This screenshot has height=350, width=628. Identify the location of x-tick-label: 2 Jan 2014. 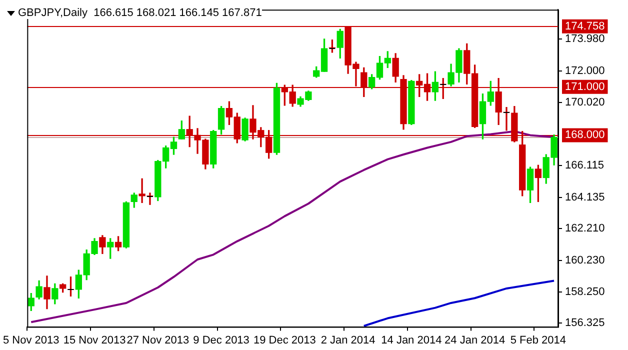
(348, 340).